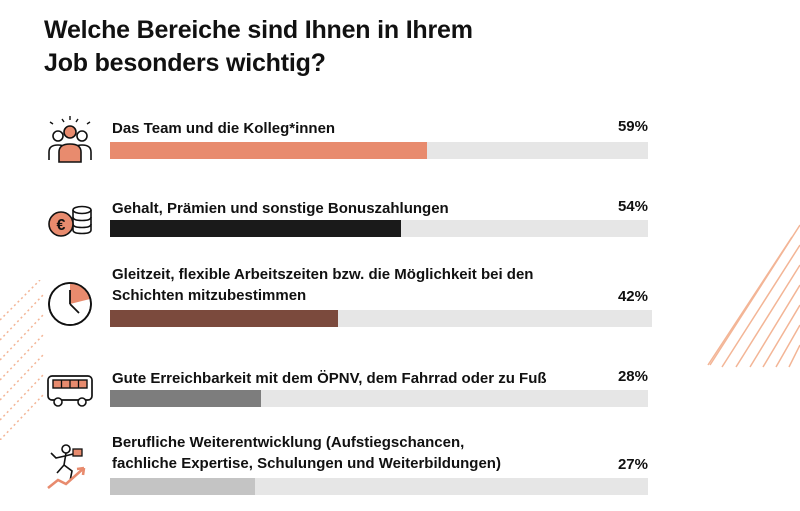  I want to click on value-label: 27%, so click(632, 464).